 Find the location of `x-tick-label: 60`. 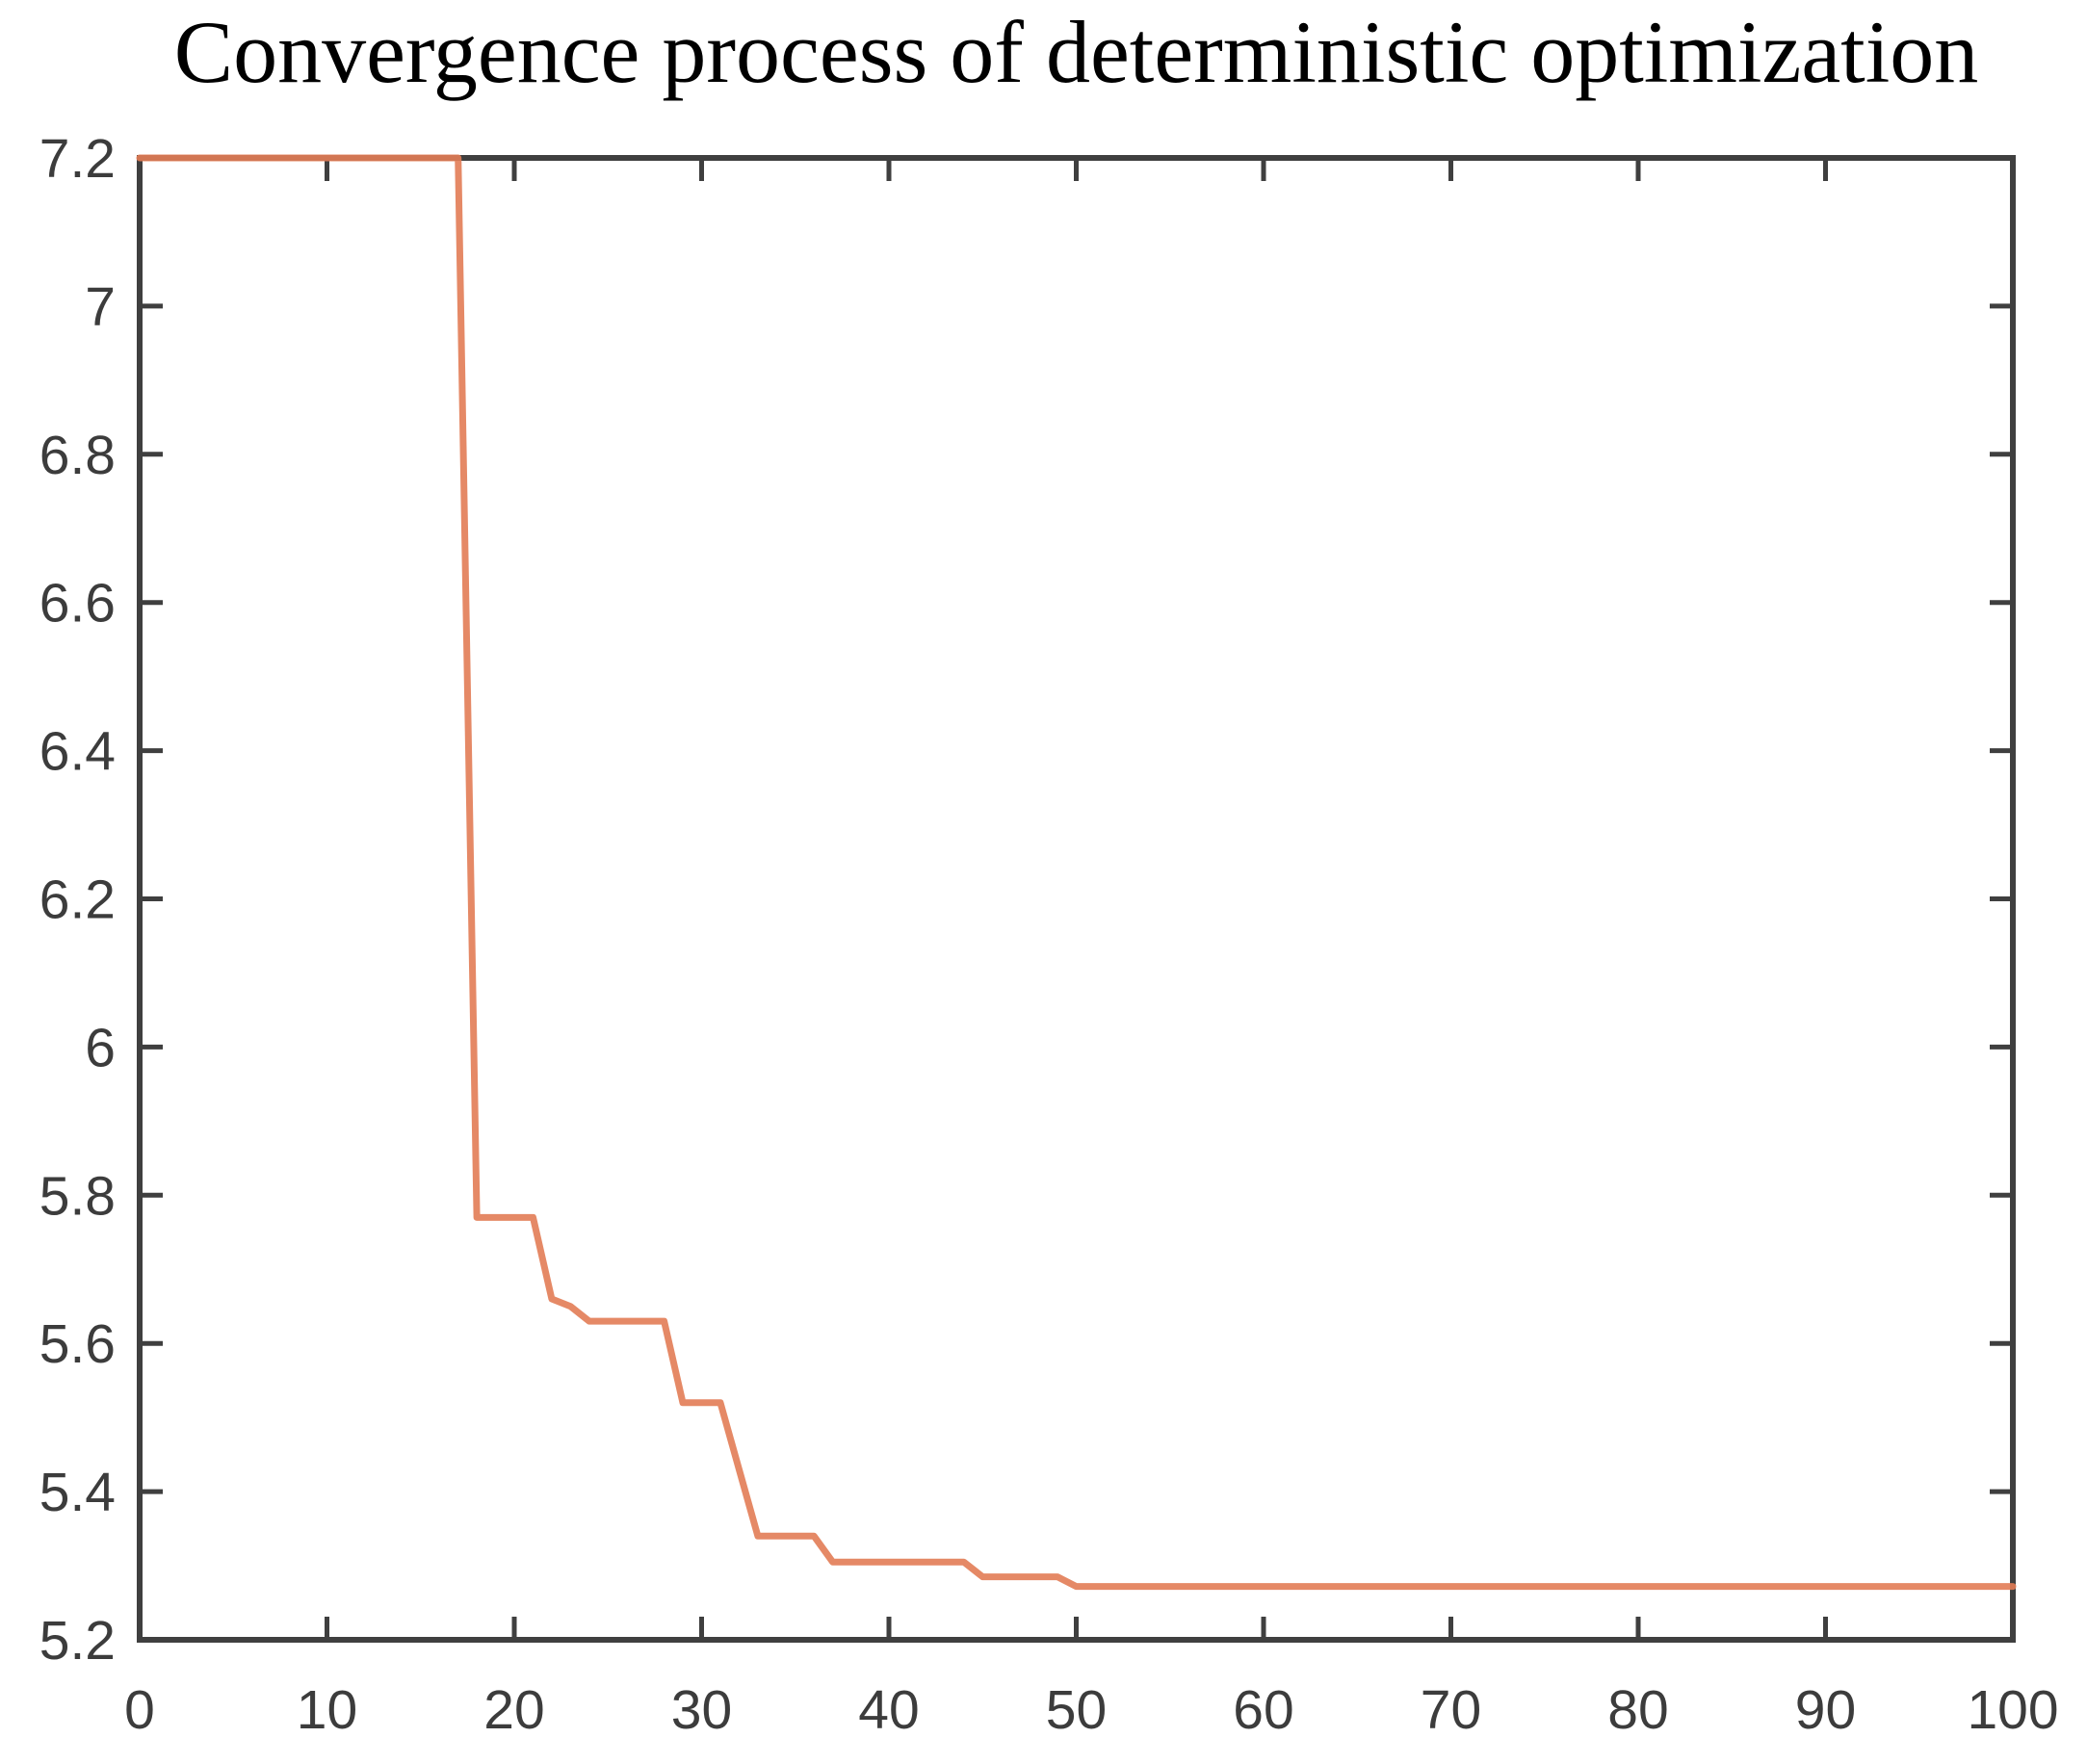

x-tick-label: 60 is located at coordinates (1263, 1710).